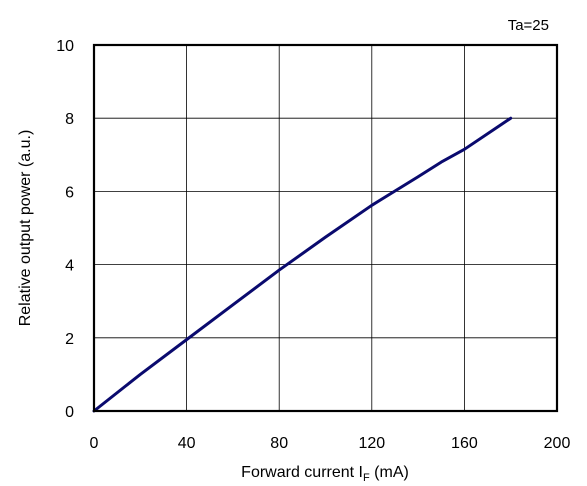 The width and height of the screenshot is (587, 486). What do you see at coordinates (528, 25) in the screenshot?
I see `annotation-ta: Ta=25` at bounding box center [528, 25].